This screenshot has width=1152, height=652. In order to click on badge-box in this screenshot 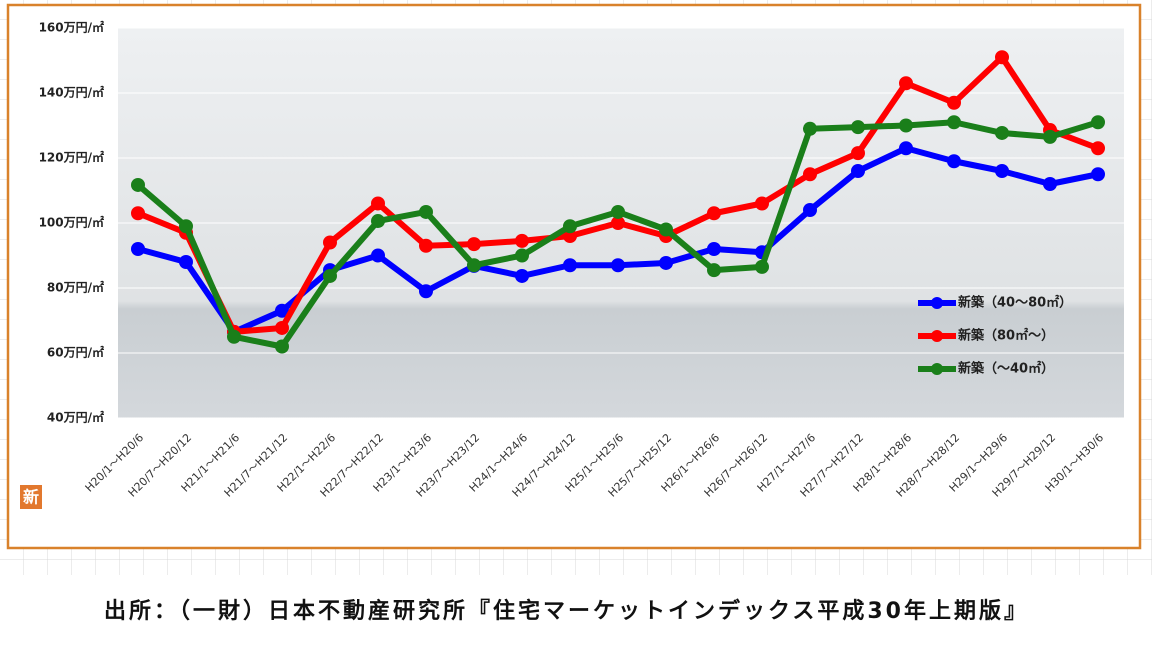, I will do `click(31, 497)`.